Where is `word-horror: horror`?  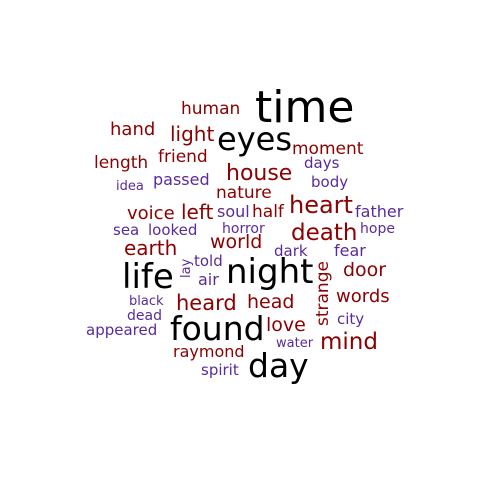
word-horror: horror is located at coordinates (243, 229).